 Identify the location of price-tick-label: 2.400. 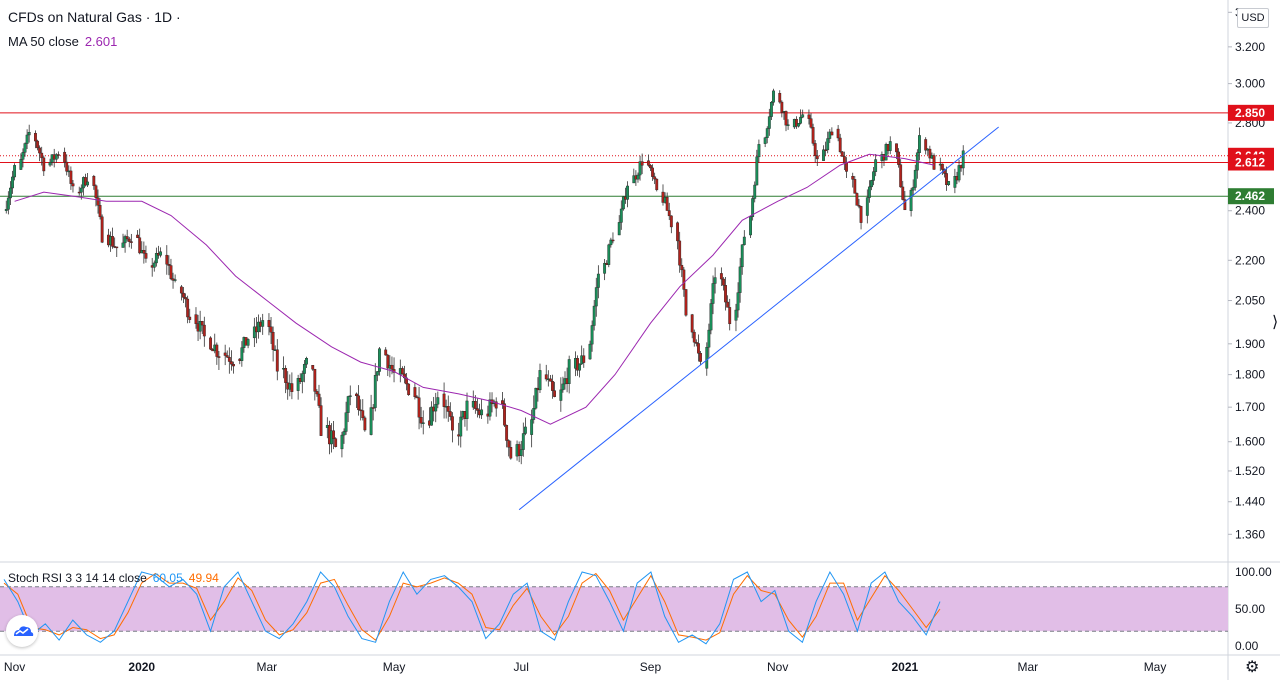
(1250, 211).